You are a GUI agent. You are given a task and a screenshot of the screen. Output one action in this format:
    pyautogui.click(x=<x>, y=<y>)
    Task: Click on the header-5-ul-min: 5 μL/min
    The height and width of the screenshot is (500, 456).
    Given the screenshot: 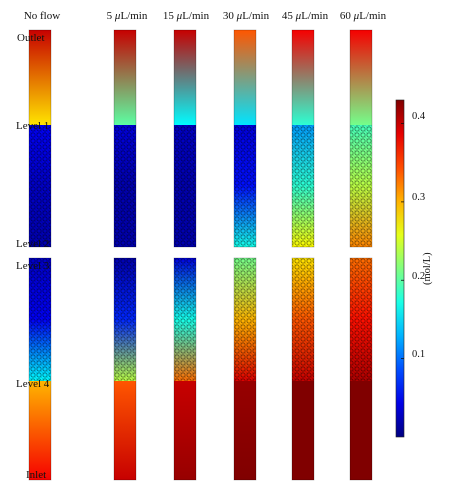 What is the action you would take?
    pyautogui.click(x=127, y=16)
    